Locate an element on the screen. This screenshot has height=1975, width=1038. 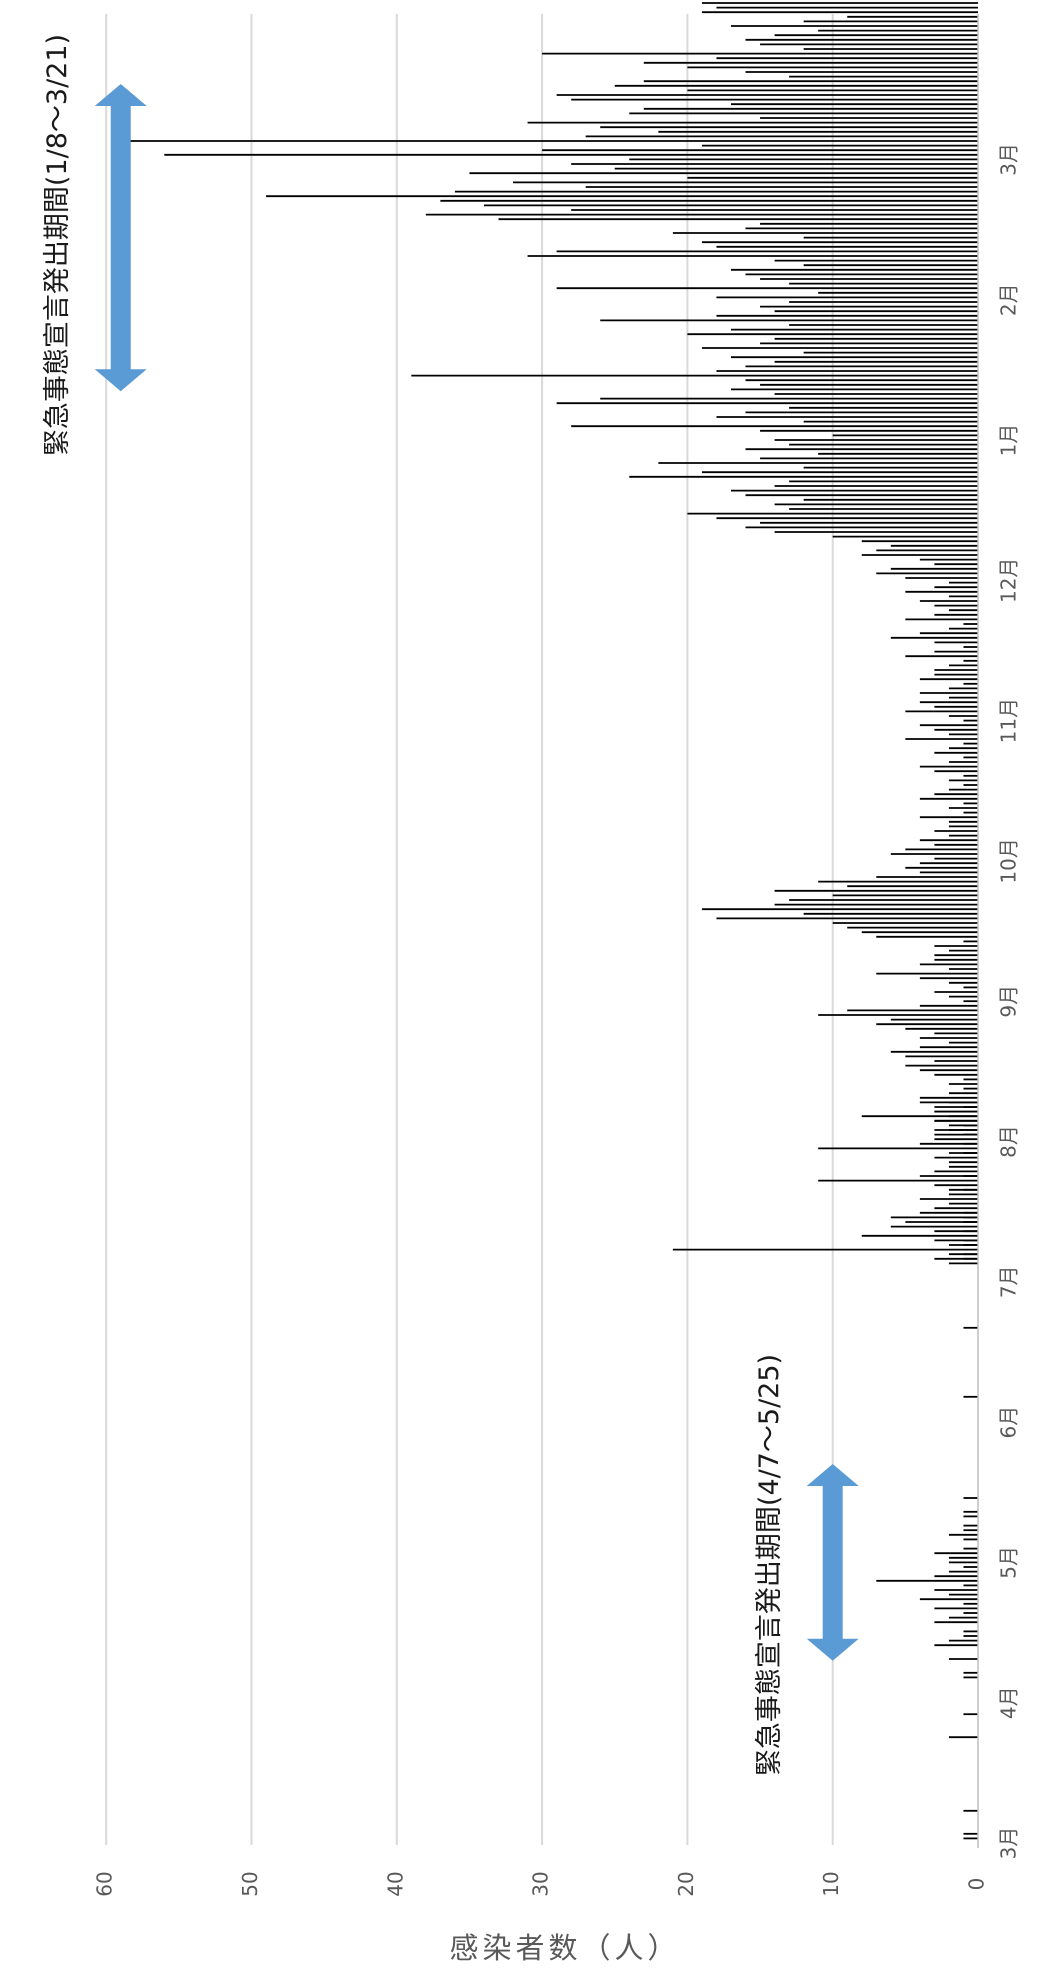
emergency-arrow-winter is located at coordinates (120, 238).